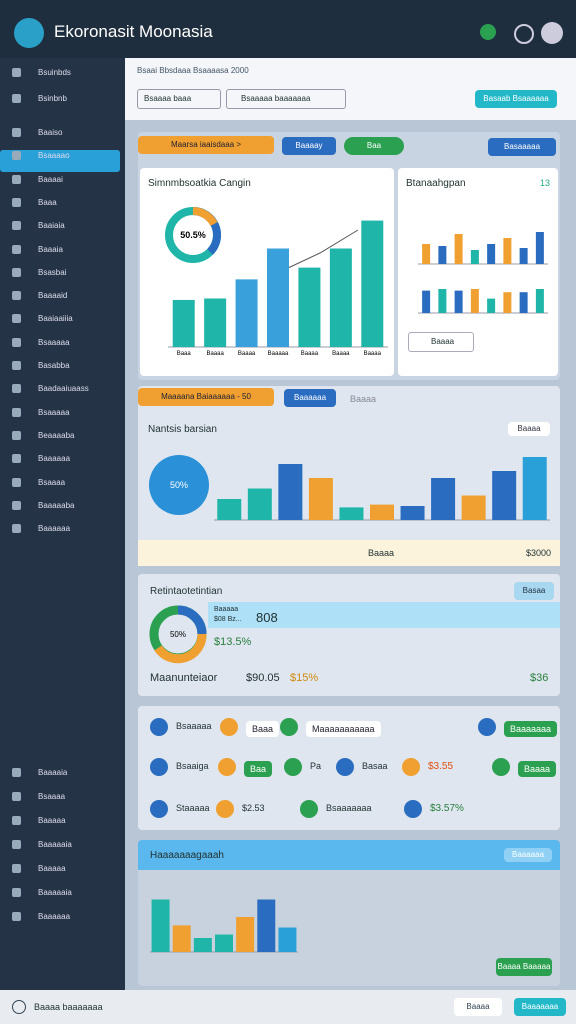  I want to click on pill: Baa, so click(374, 146).